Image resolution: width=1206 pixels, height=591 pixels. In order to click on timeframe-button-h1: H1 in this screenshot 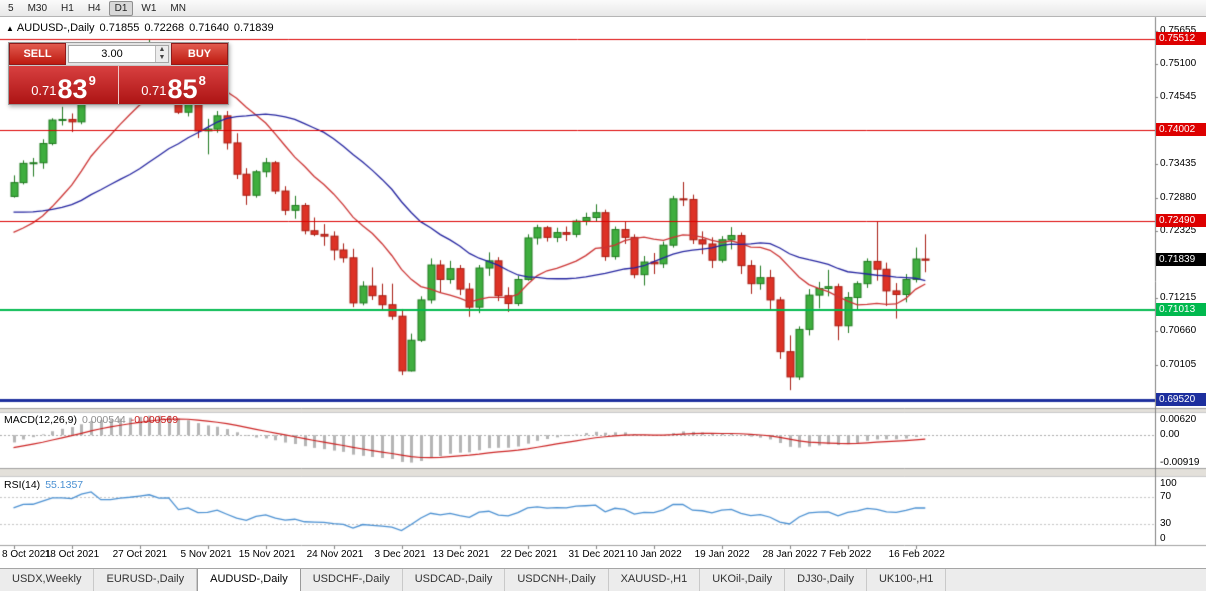, I will do `click(67, 8)`.